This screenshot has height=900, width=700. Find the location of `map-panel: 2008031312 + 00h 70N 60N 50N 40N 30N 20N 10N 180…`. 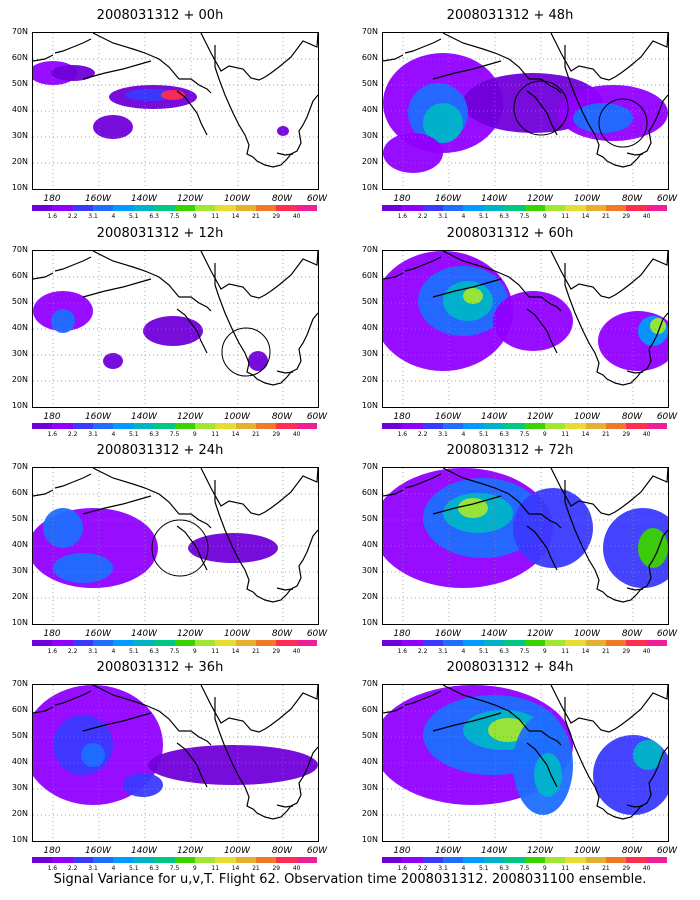

map-panel: 2008031312 + 00h 70N 60N 50N 40N 30N 20N 10N 180… is located at coordinates (163, 114).